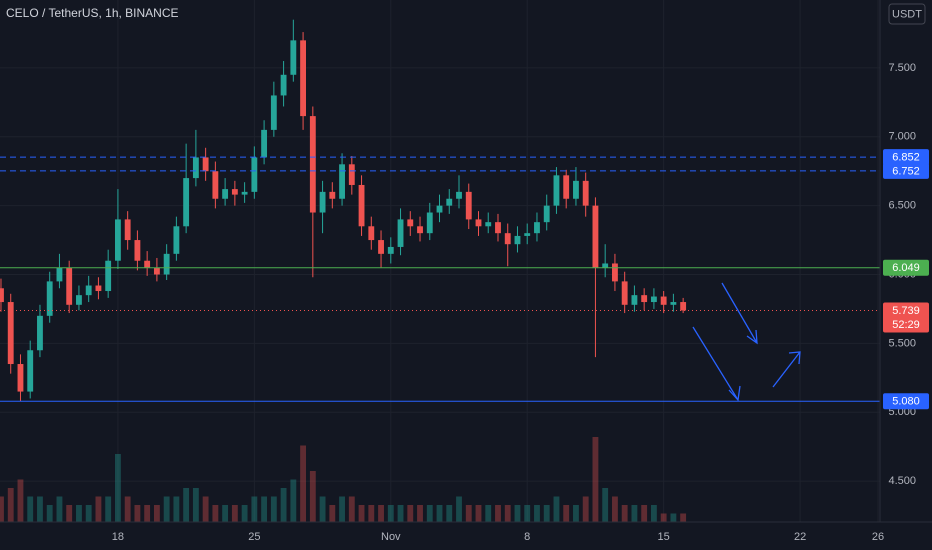  Describe the element at coordinates (664, 537) in the screenshot. I see `x-tick-label: 15` at that location.